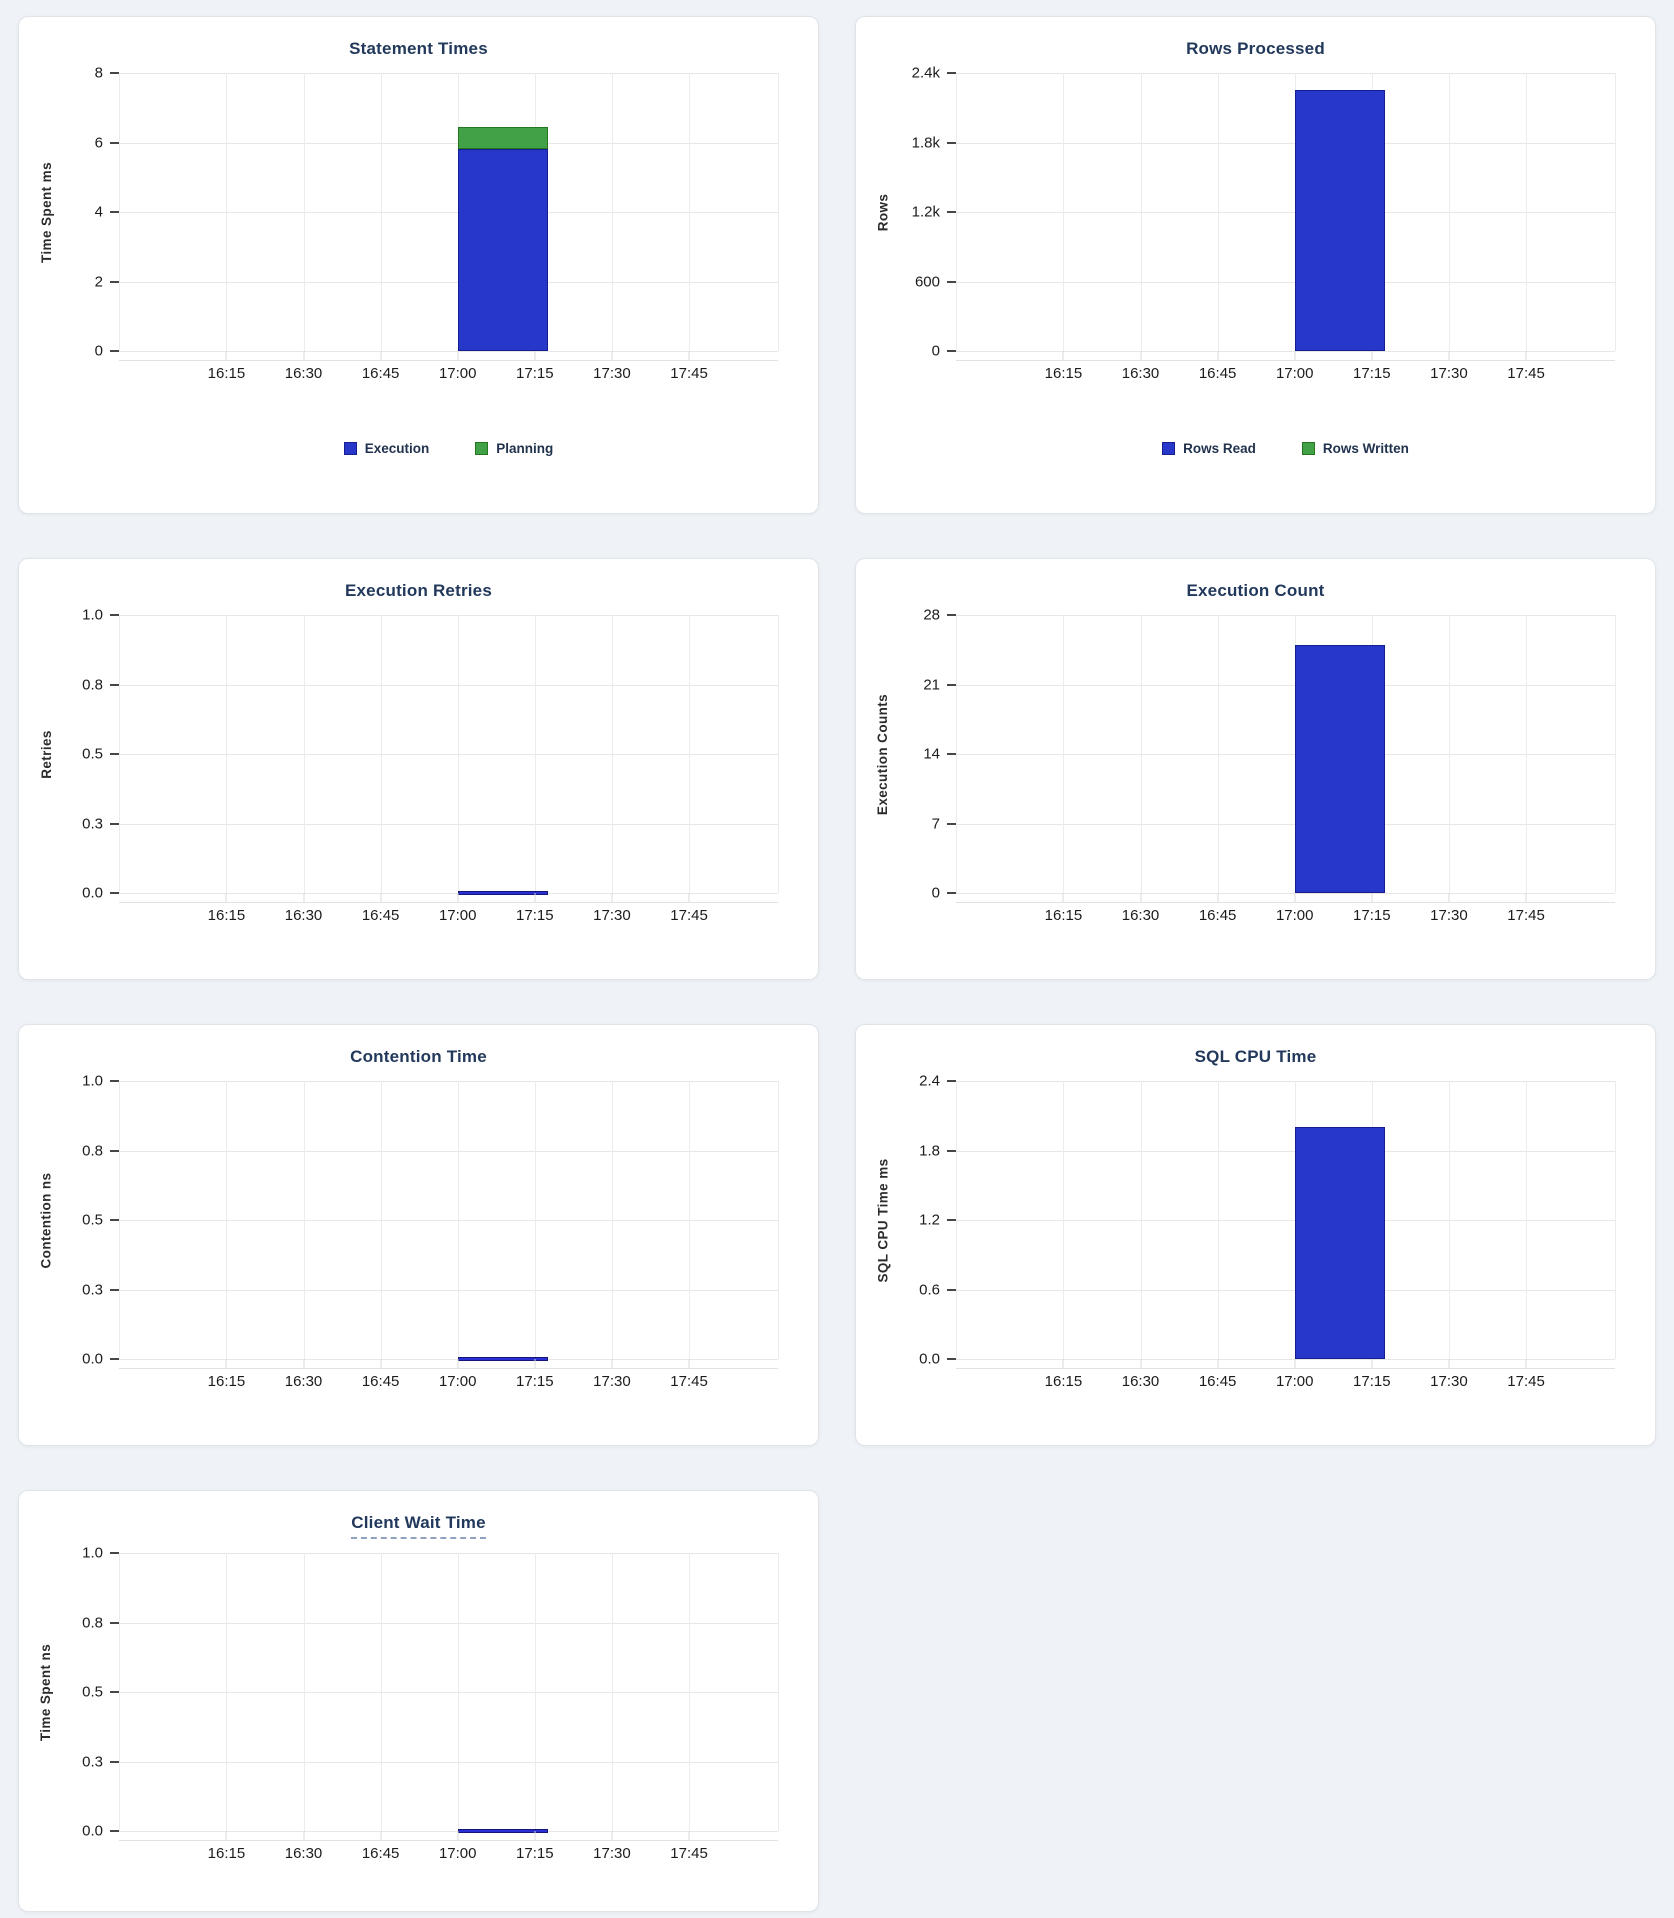 The image size is (1674, 1918). What do you see at coordinates (1294, 915) in the screenshot?
I see `x-tick-label: 17:00` at bounding box center [1294, 915].